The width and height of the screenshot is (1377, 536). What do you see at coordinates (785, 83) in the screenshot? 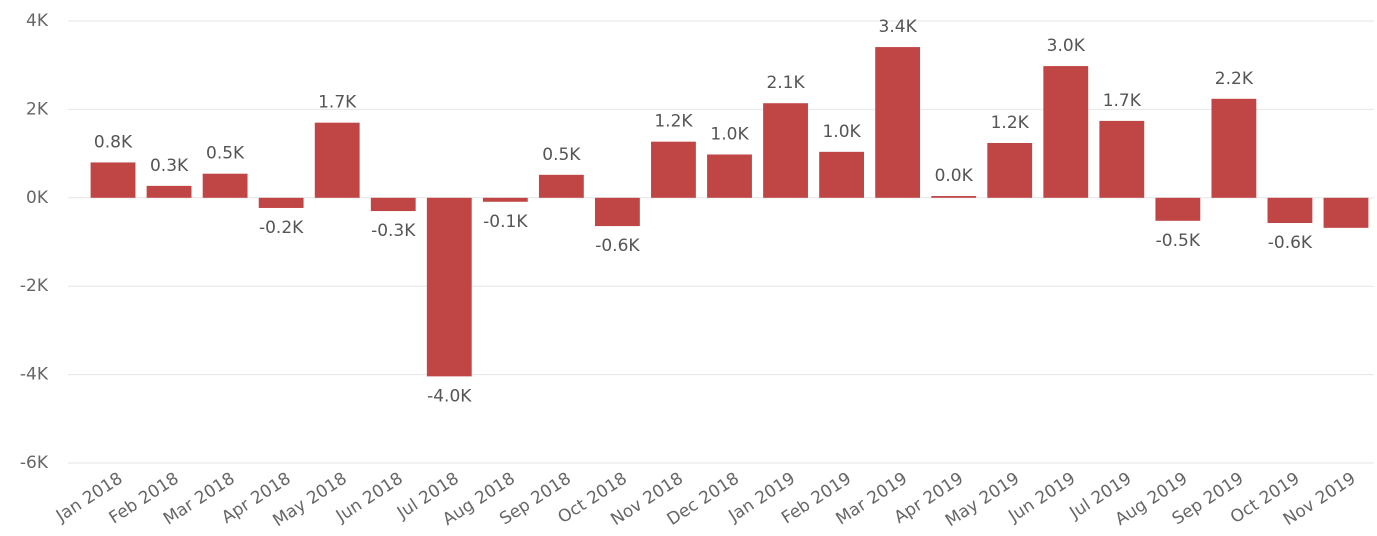
I see `data-label: 2.1K` at bounding box center [785, 83].